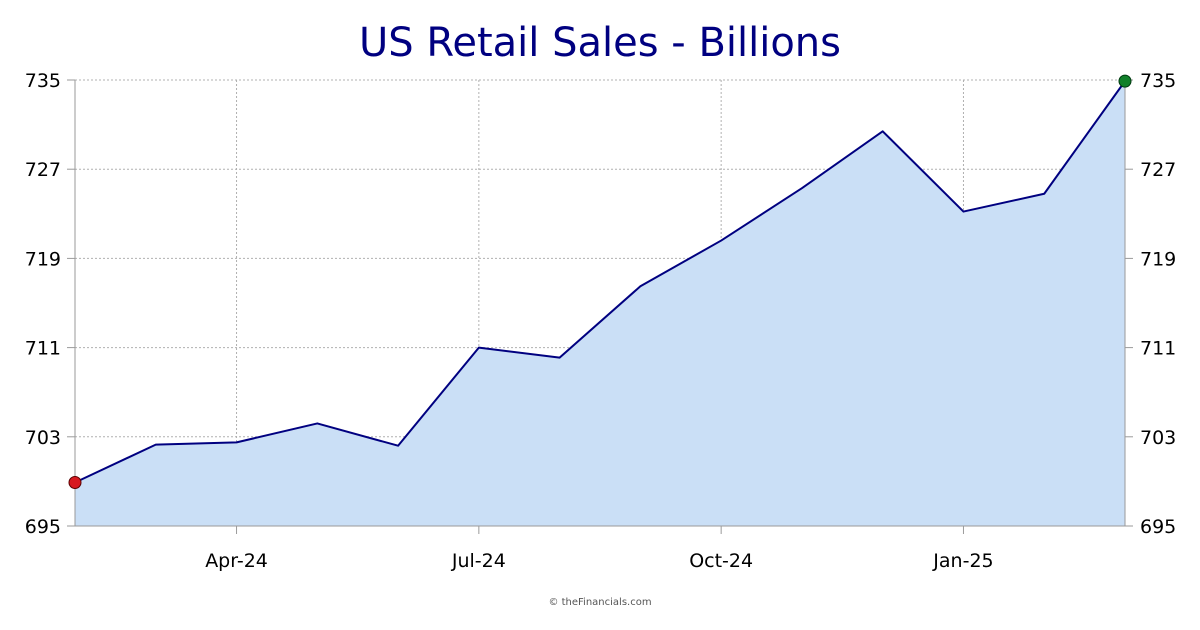 The image size is (1200, 630). Describe the element at coordinates (962, 561) in the screenshot. I see `x-tick-label: Jan-25` at that location.